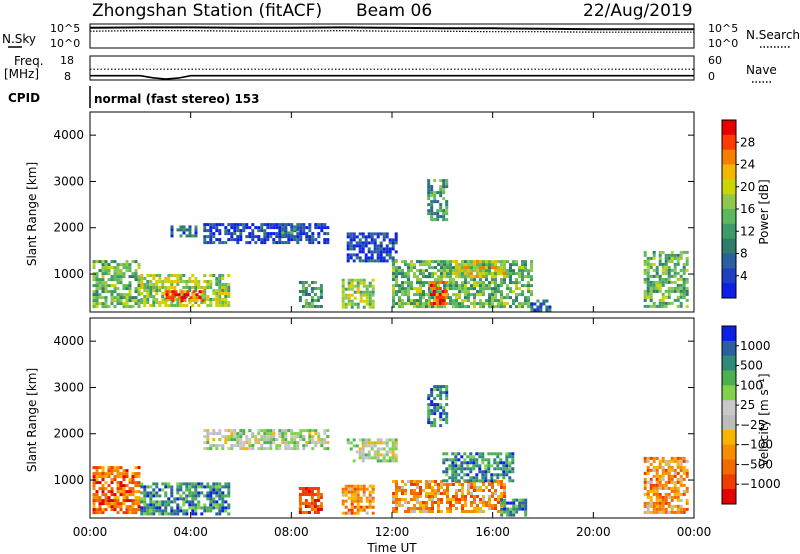 This screenshot has height=554, width=800. Describe the element at coordinates (391, 547) in the screenshot. I see `time-xlabel: Time UT` at that location.